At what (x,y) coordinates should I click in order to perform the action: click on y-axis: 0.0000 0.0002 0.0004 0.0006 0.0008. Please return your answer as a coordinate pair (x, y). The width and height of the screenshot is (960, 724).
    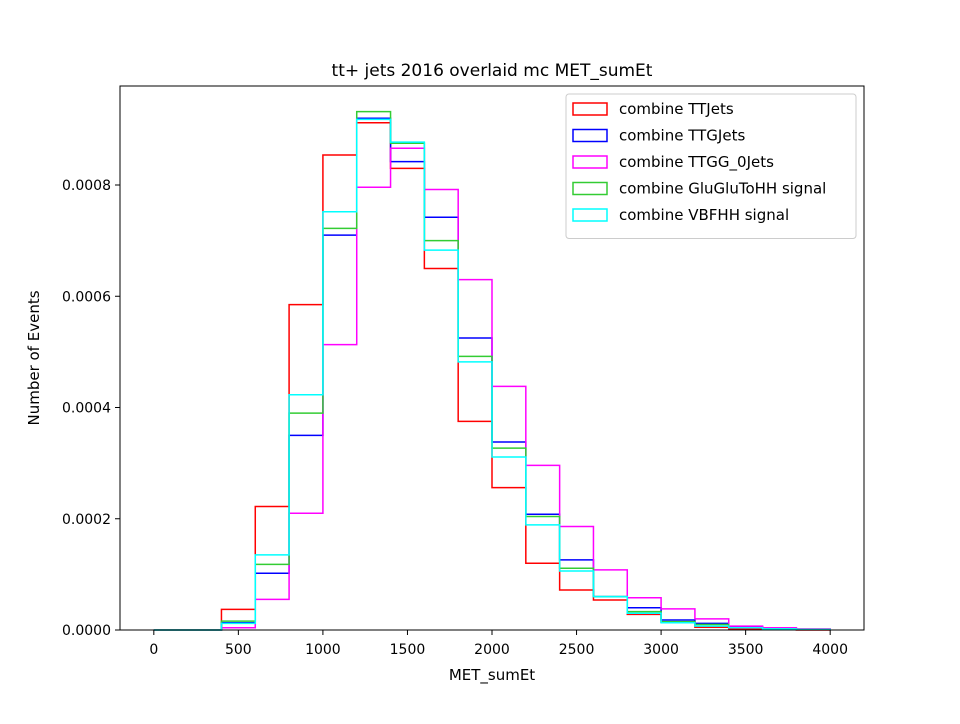
    Looking at the image, I should click on (91, 408).